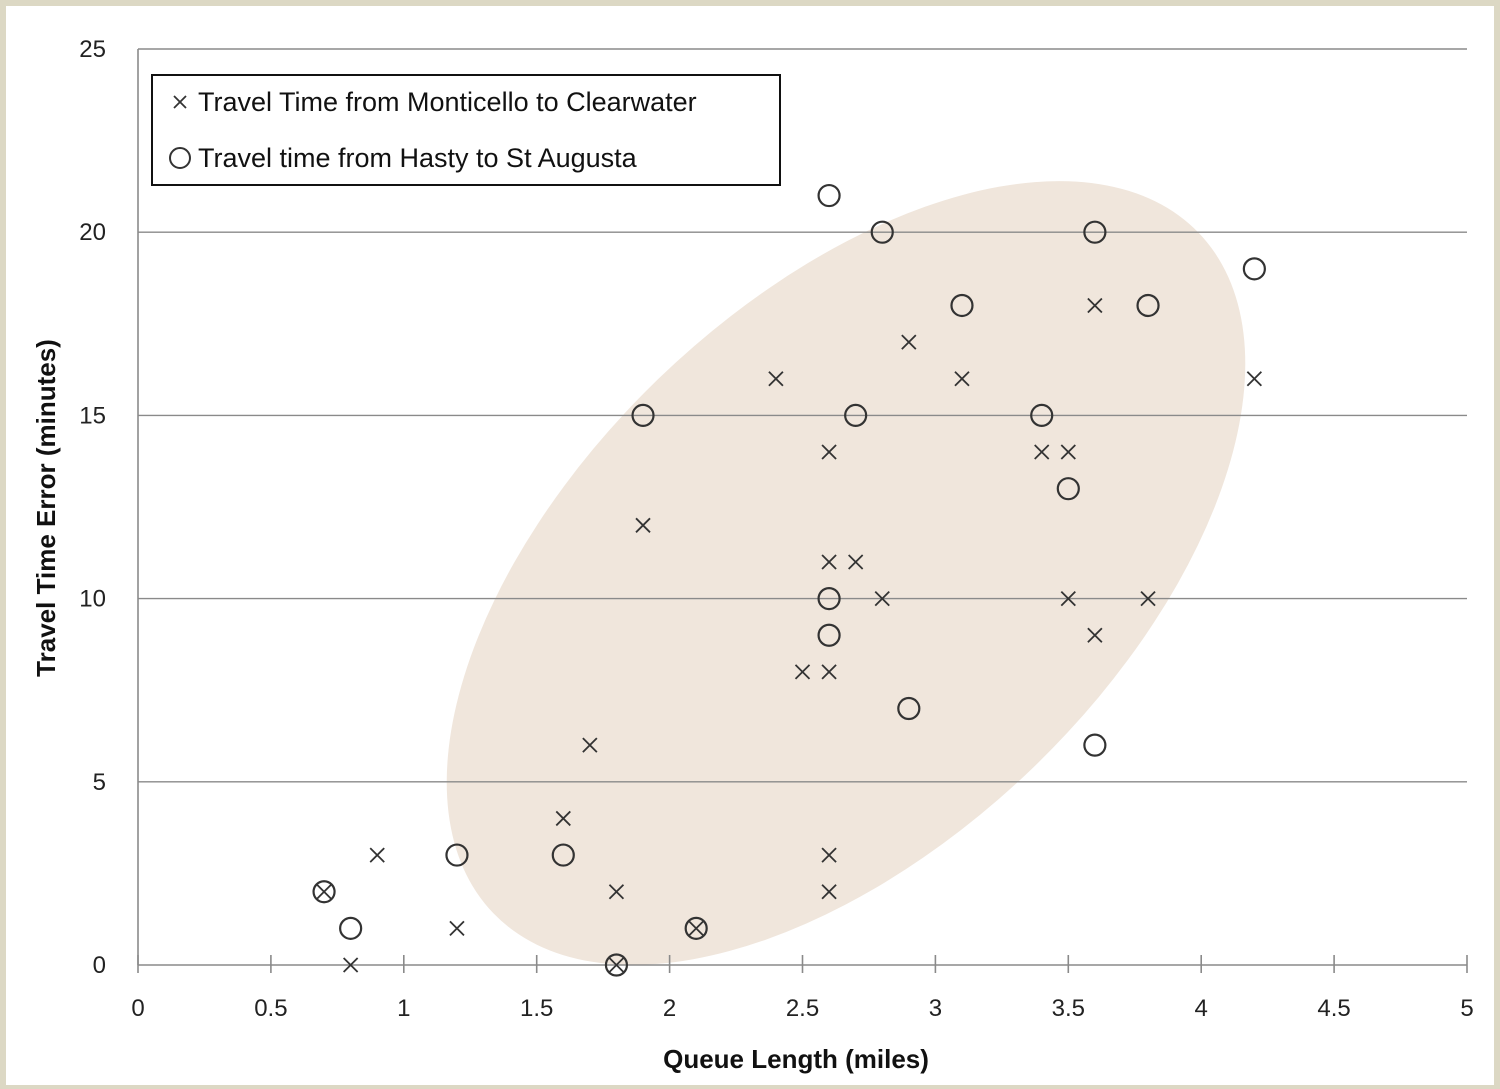  What do you see at coordinates (935, 1008) in the screenshot?
I see `x-tick-label: 3` at bounding box center [935, 1008].